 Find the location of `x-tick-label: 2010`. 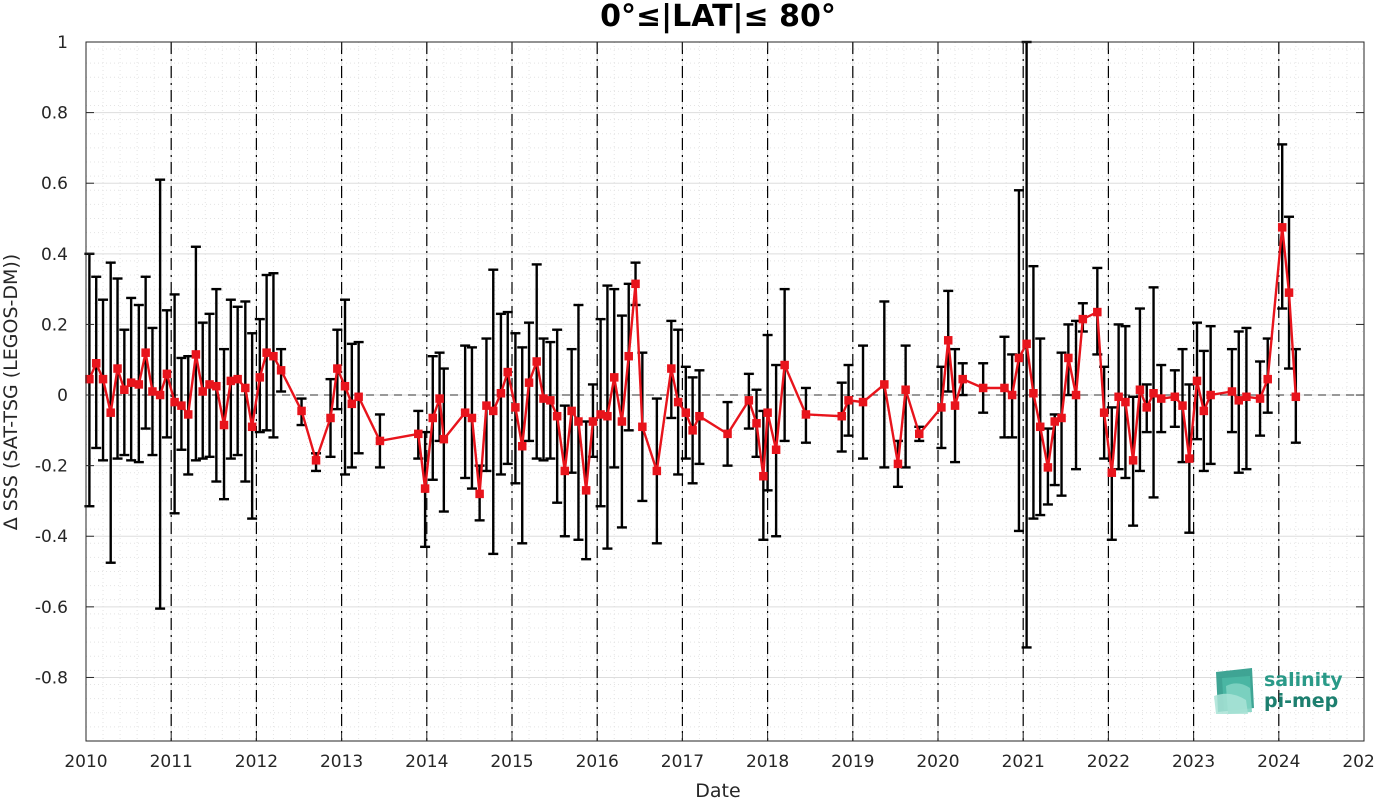

x-tick-label: 2010 is located at coordinates (85, 762).